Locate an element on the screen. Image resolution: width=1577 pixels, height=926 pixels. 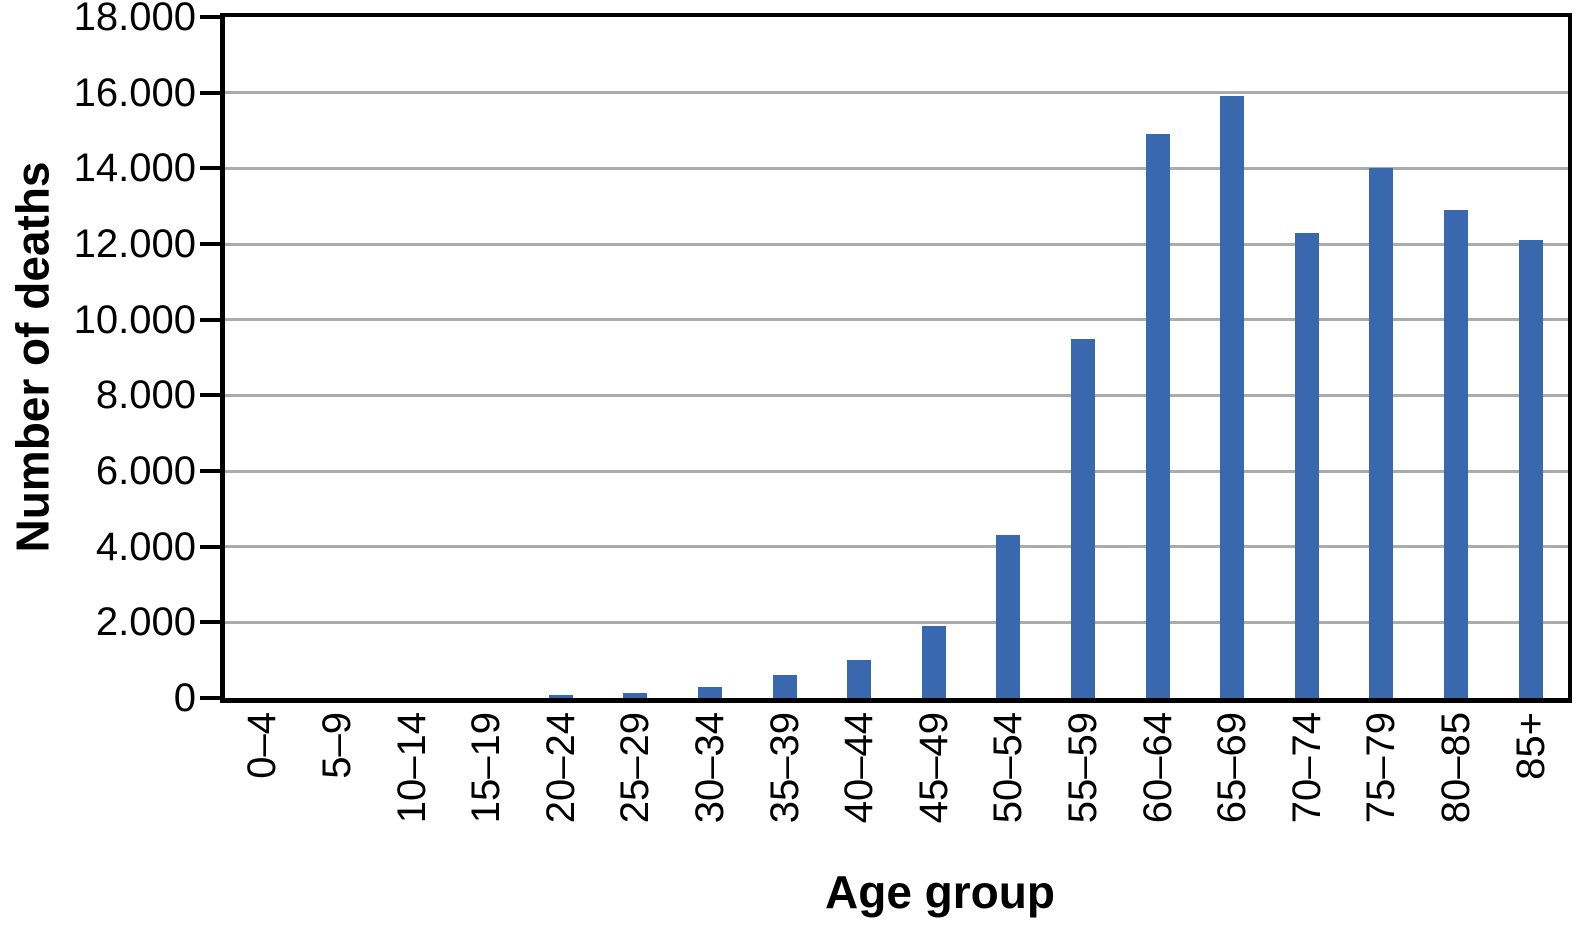
x-tick-label-25–29: 25–29 is located at coordinates (635, 768).